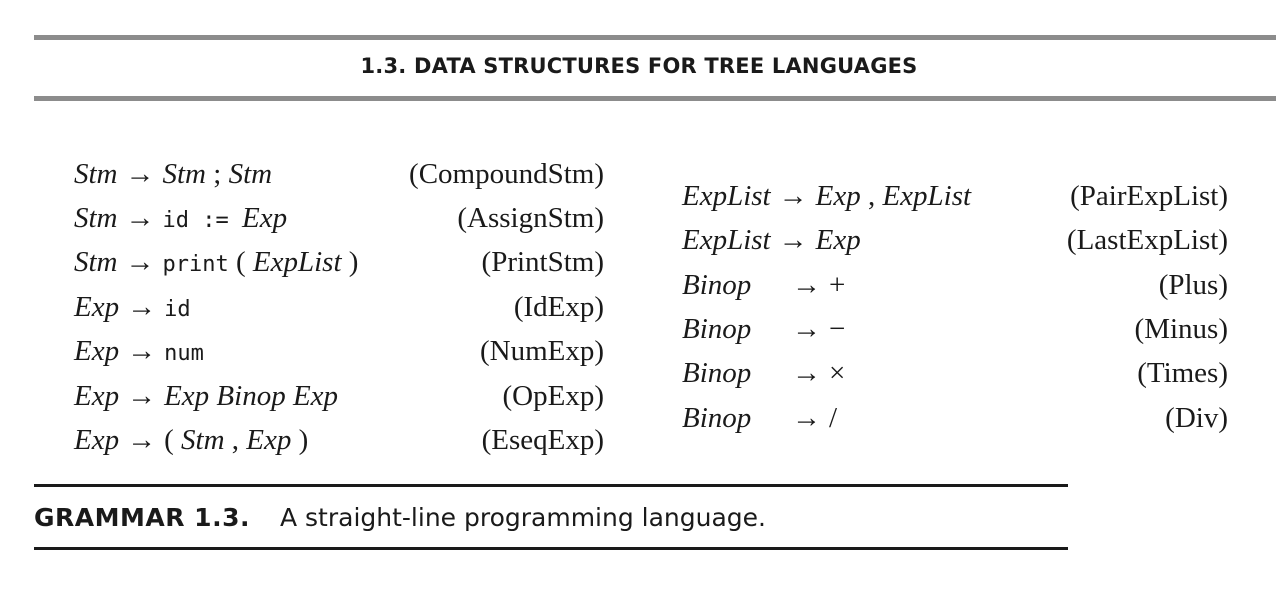 The width and height of the screenshot is (1276, 609). I want to click on rule-rhs: num, so click(184, 351).